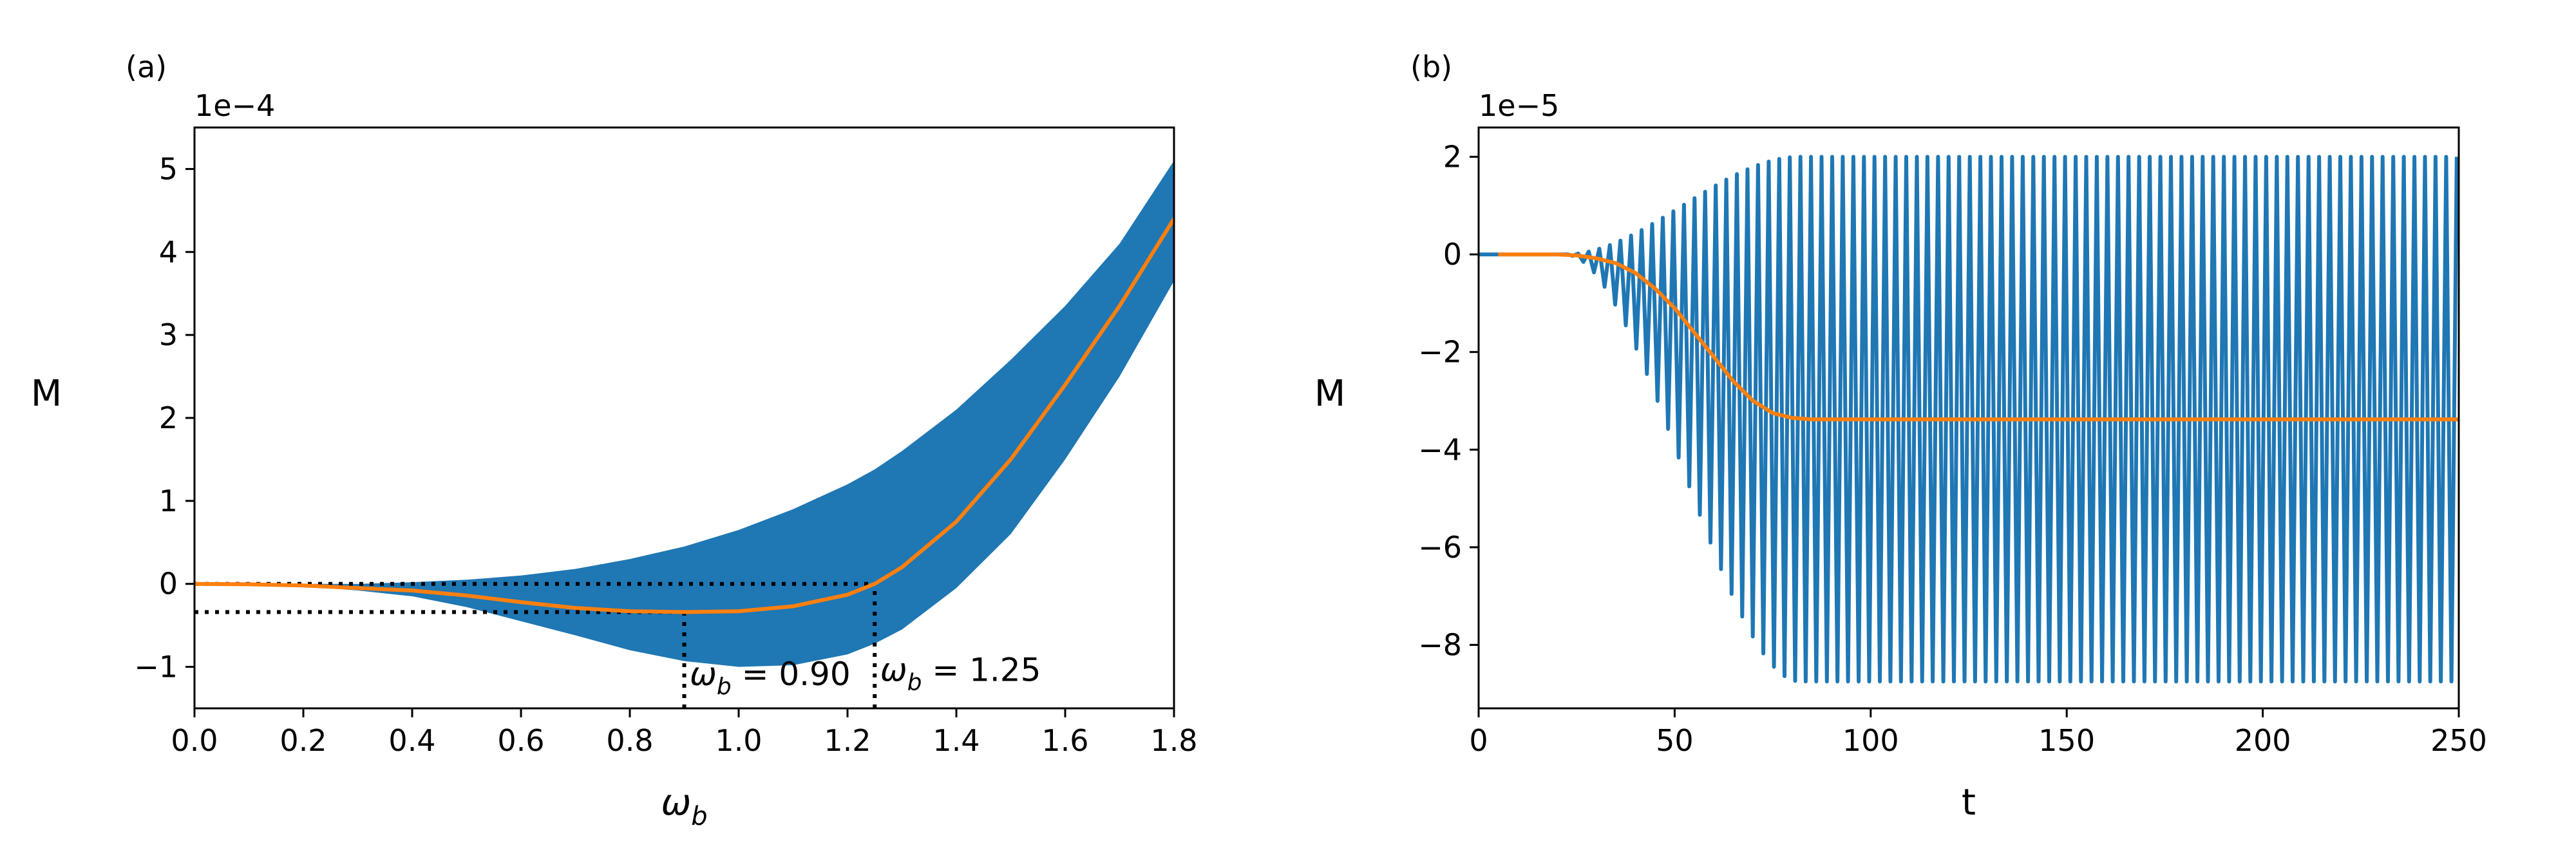 The image size is (2576, 850). Describe the element at coordinates (147, 67) in the screenshot. I see `panel-label: (a)` at that location.